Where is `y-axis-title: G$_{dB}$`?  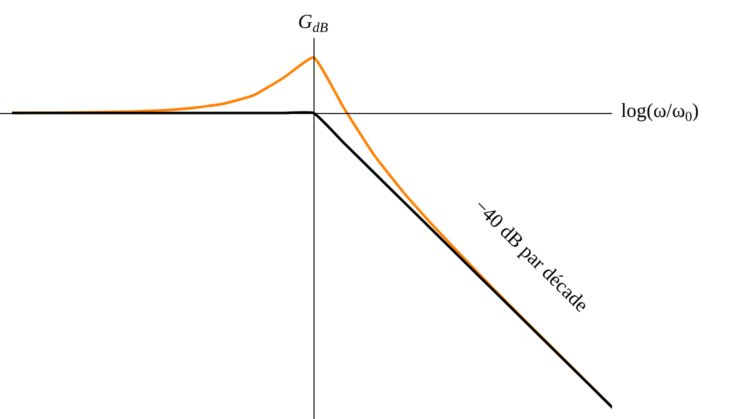
y-axis-title: G$_{dB}$ is located at coordinates (313, 23).